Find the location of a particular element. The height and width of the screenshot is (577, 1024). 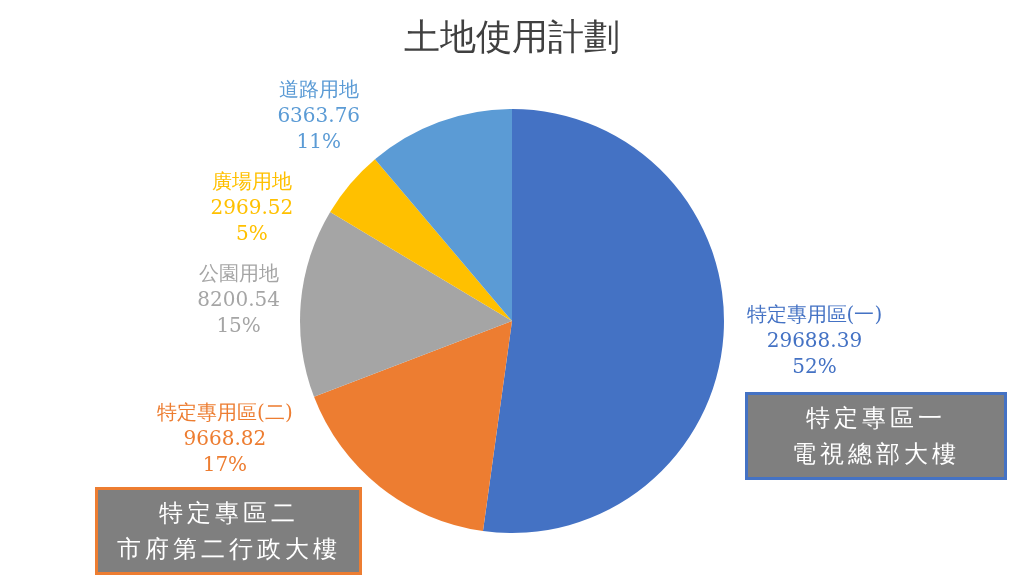

slice-label: 道路用地 is located at coordinates (318, 89).